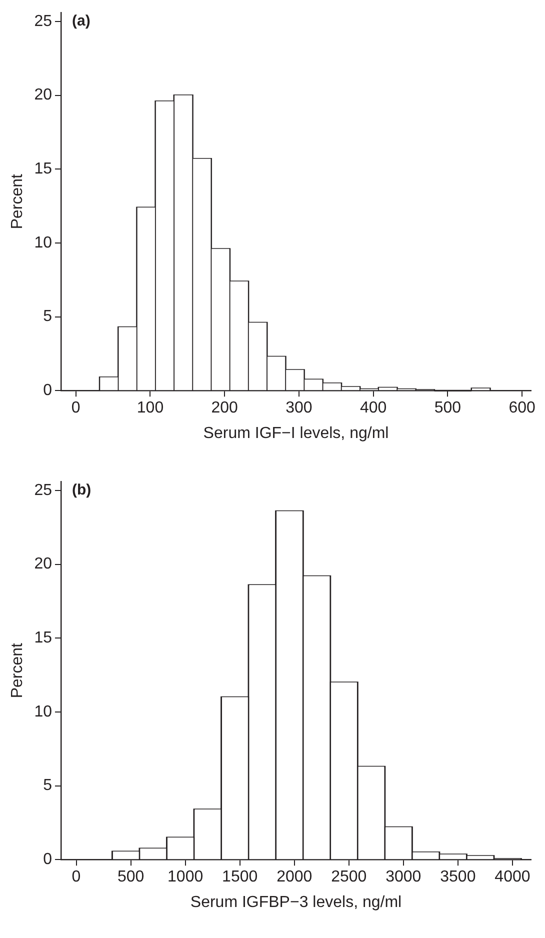 This screenshot has width=545, height=938. Describe the element at coordinates (81, 21) in the screenshot. I see `chart-title: (a)` at that location.